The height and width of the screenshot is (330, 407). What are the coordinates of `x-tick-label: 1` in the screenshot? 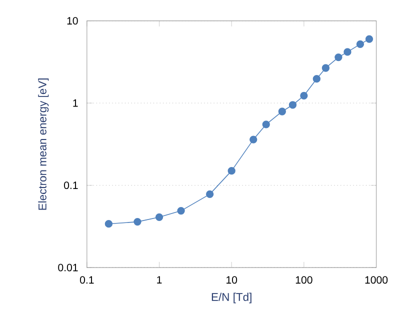 It's located at (159, 280).